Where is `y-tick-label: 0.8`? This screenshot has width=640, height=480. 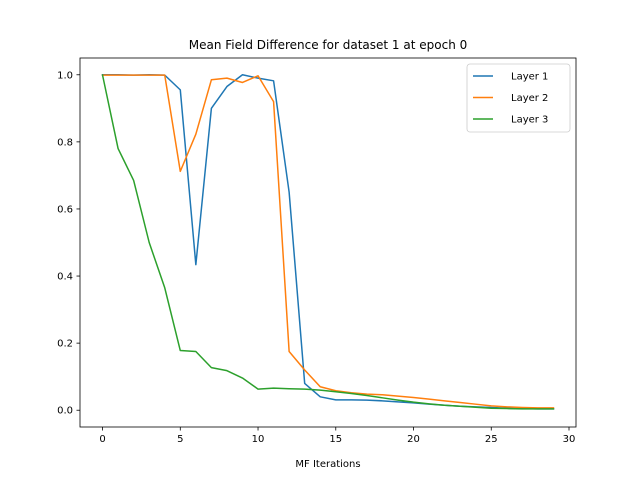
y-tick-label: 0.8 is located at coordinates (65, 142).